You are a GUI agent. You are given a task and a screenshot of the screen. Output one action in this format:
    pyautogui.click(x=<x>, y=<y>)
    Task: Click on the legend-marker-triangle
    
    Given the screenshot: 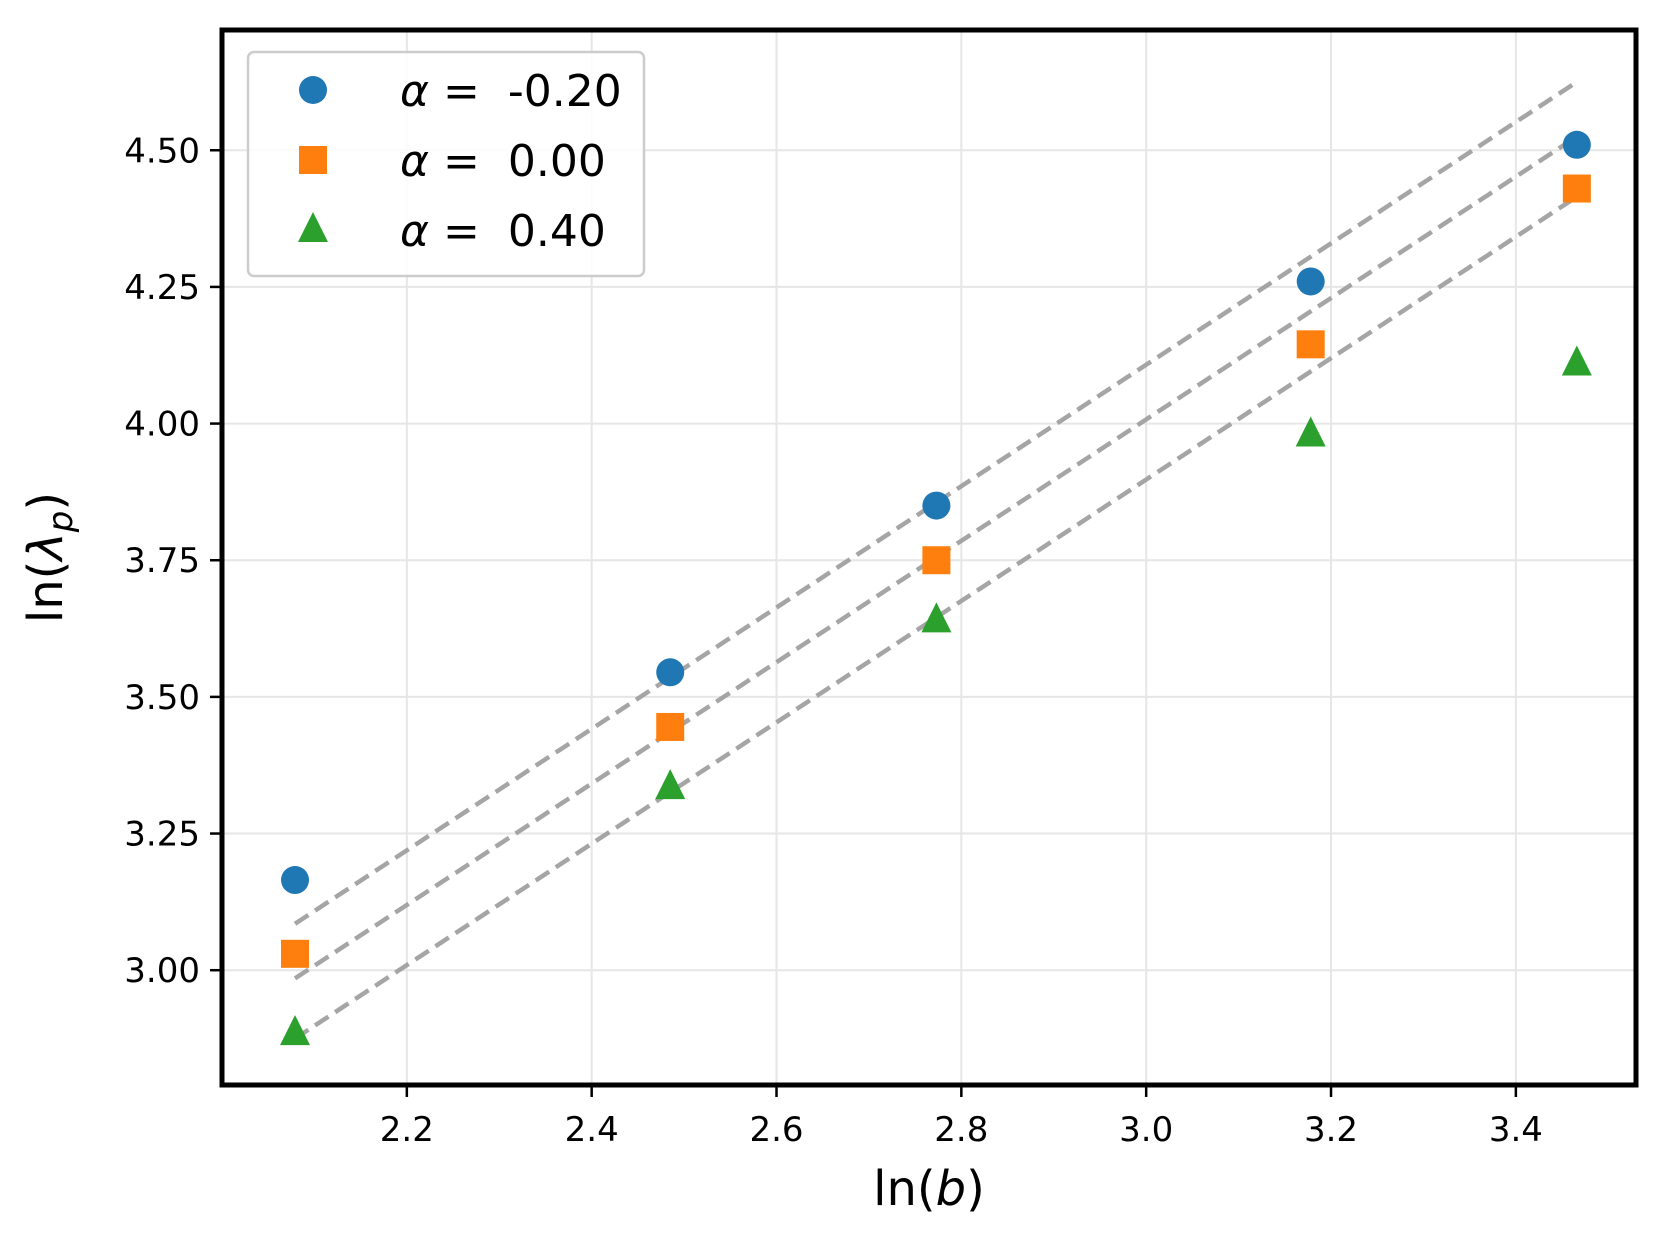 What is the action you would take?
    pyautogui.click(x=313, y=227)
    